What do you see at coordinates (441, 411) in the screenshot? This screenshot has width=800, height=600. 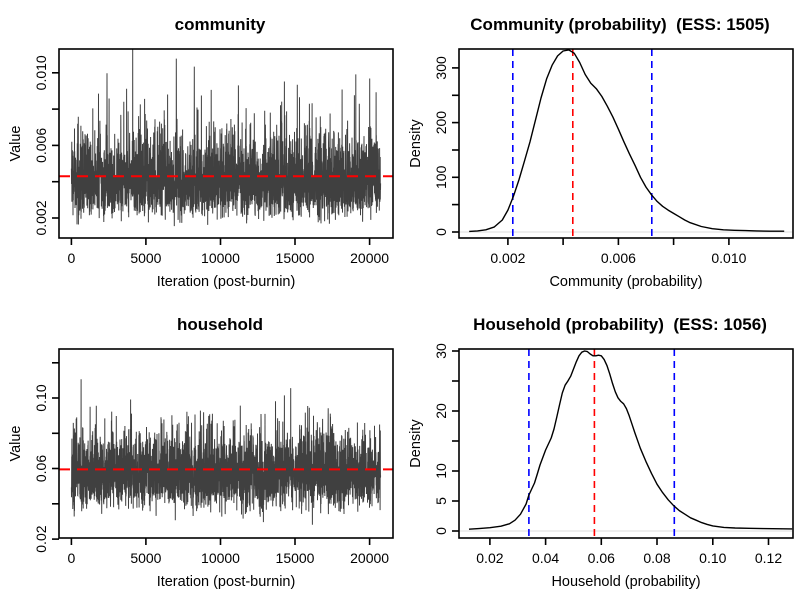 I see `y-tick-label: 20` at bounding box center [441, 411].